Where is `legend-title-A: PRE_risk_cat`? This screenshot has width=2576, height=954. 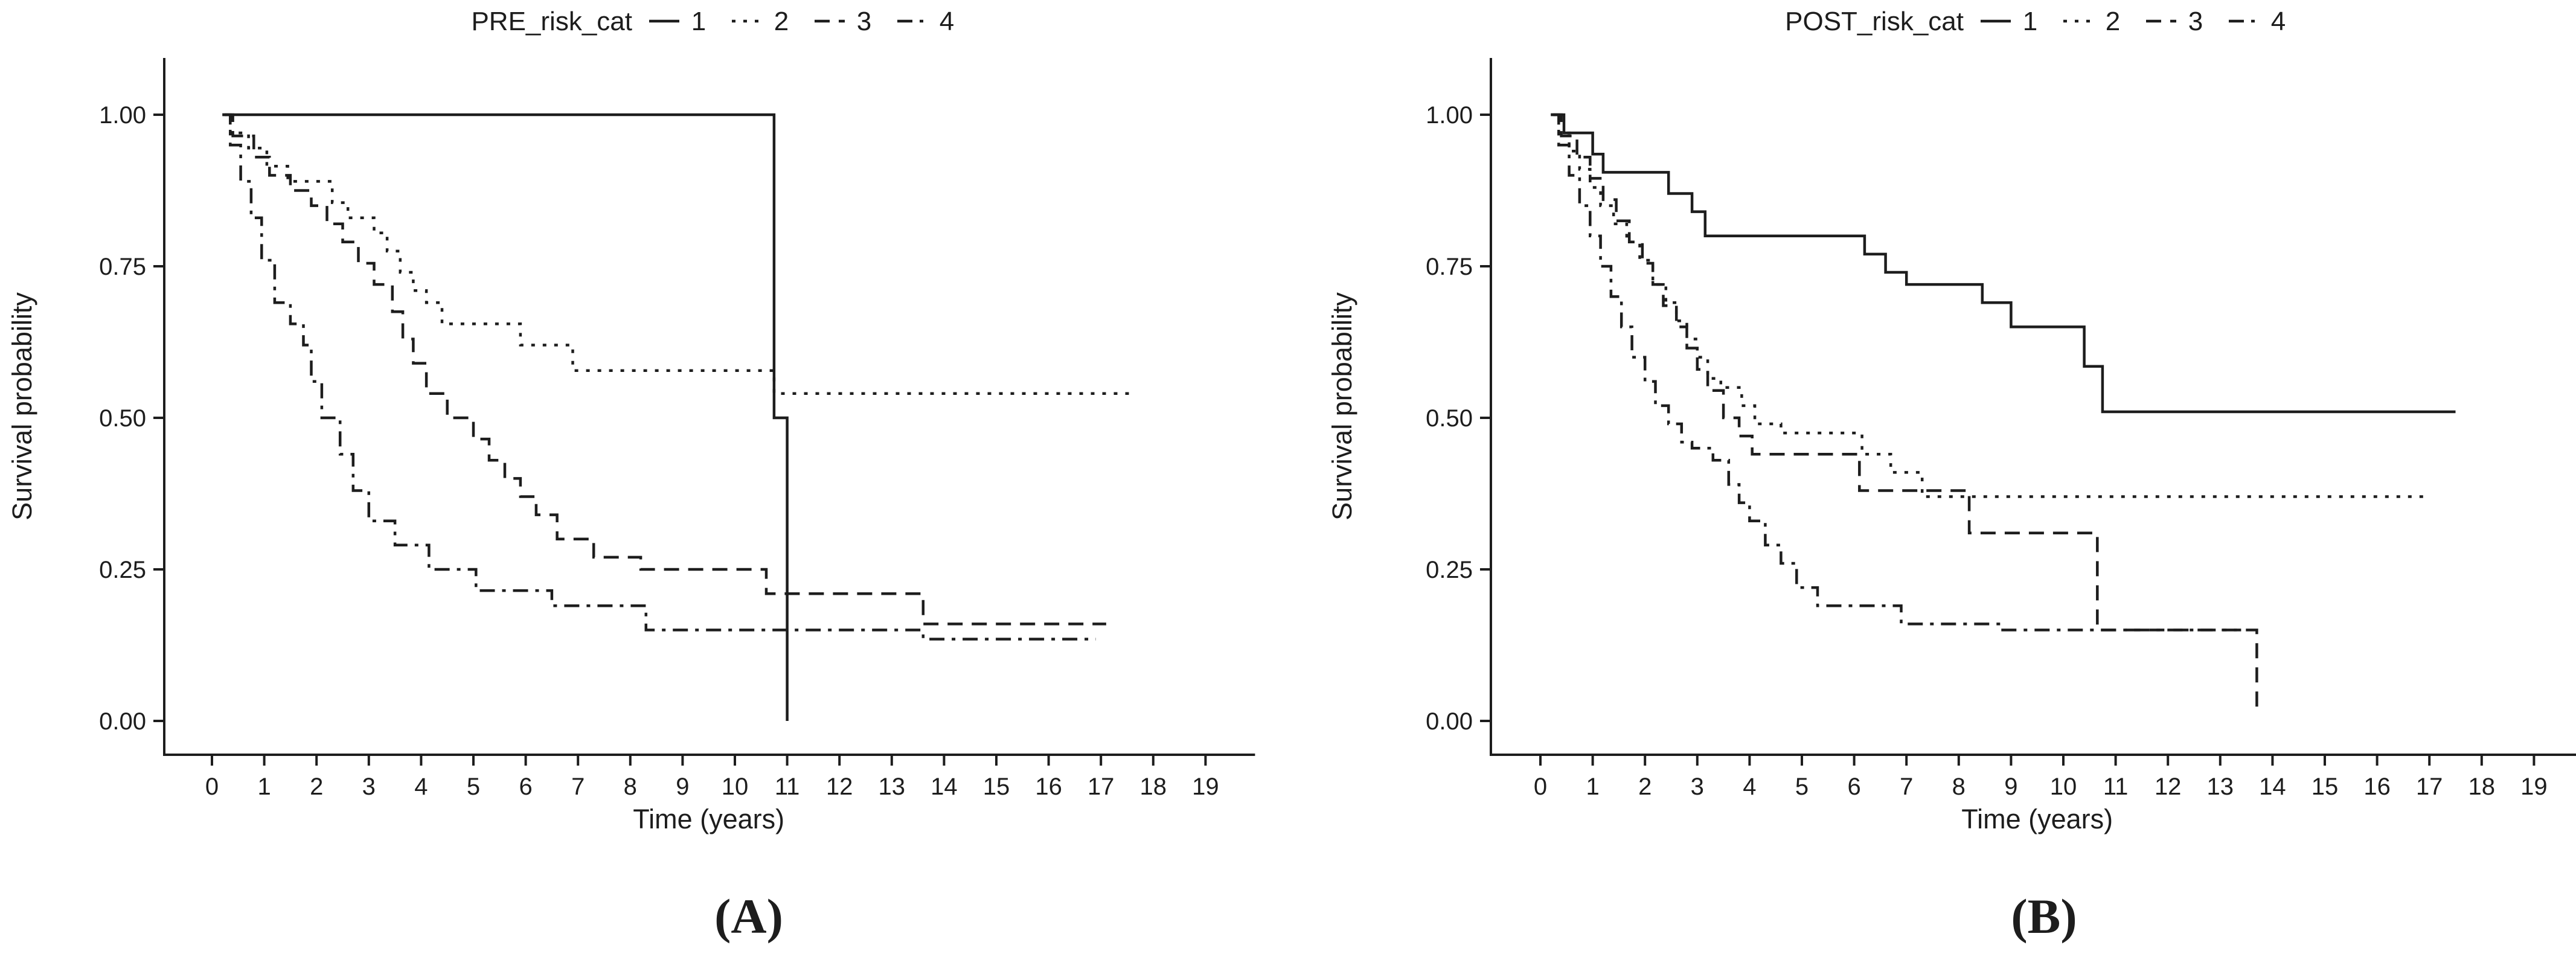
legend-title-A: PRE_risk_cat is located at coordinates (551, 21).